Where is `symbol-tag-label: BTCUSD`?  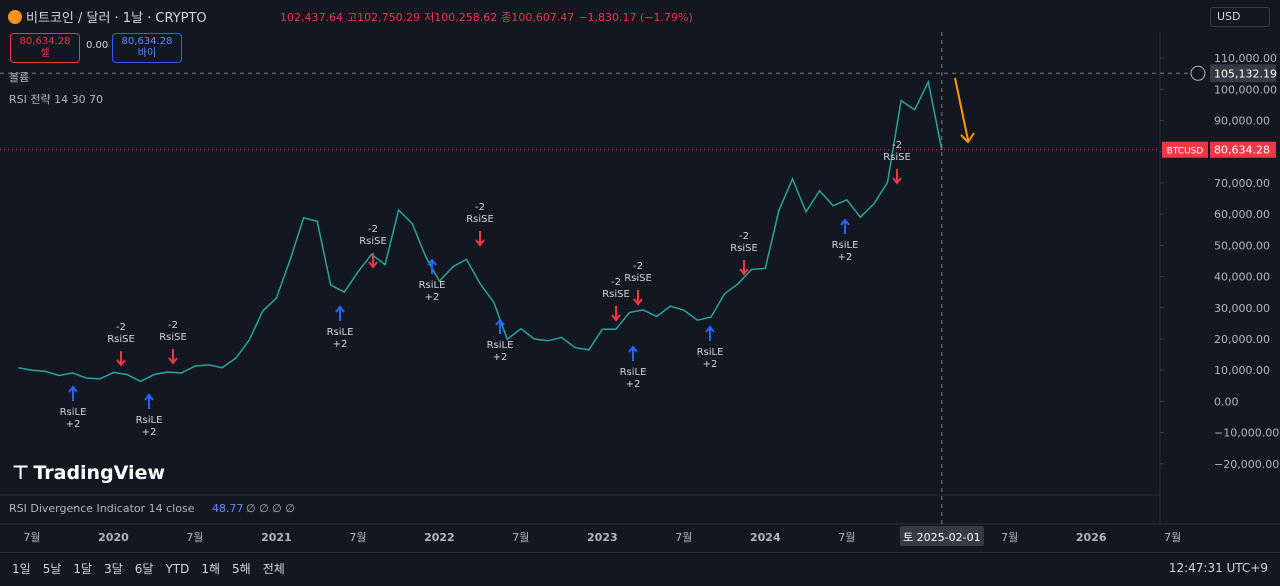 symbol-tag-label: BTCUSD is located at coordinates (1185, 152).